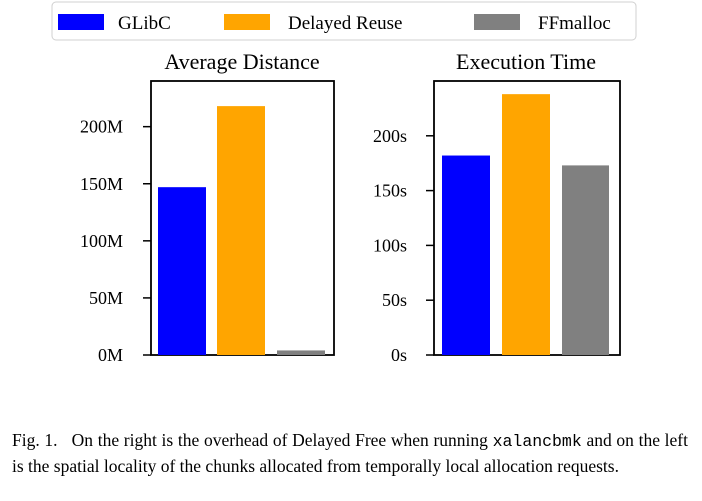 This screenshot has width=702, height=501. What do you see at coordinates (394, 300) in the screenshot?
I see `y-tick-label: 50s` at bounding box center [394, 300].